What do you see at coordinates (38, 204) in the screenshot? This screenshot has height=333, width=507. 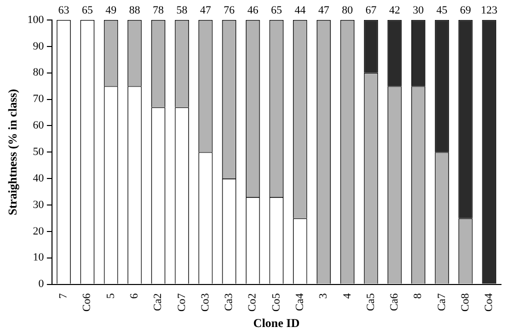 I see `y-tick-label: 30` at bounding box center [38, 204].